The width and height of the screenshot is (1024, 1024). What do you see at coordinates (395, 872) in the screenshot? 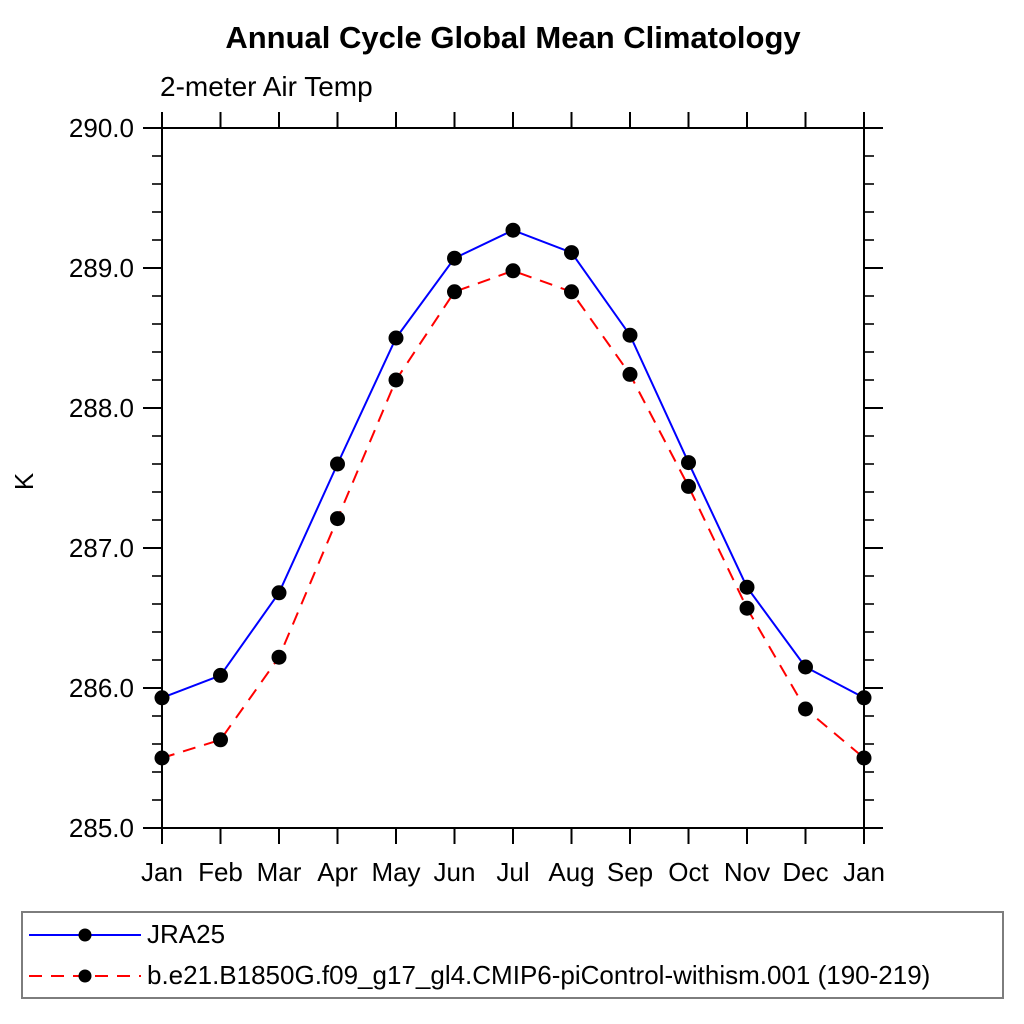
I see `x-tick-label: May` at bounding box center [395, 872].